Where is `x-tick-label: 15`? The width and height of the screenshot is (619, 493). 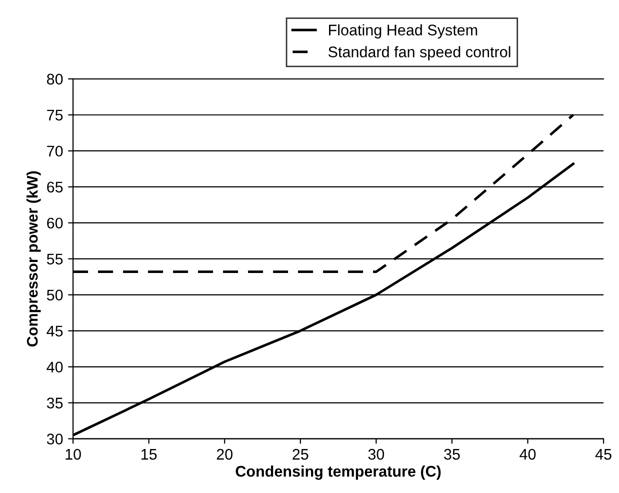 x-tick-label: 15 is located at coordinates (149, 454).